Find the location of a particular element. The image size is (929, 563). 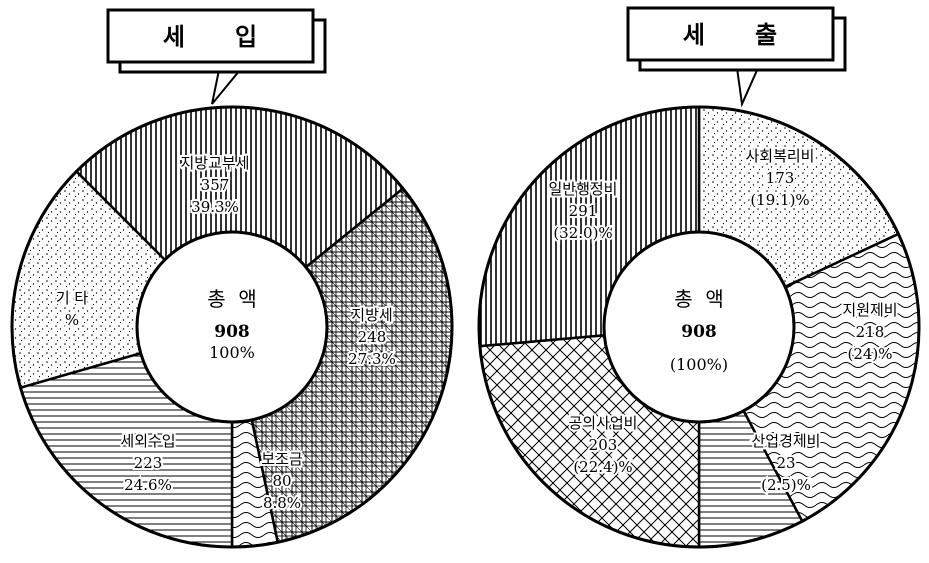

income-center-percent: 100% is located at coordinates (232, 352).